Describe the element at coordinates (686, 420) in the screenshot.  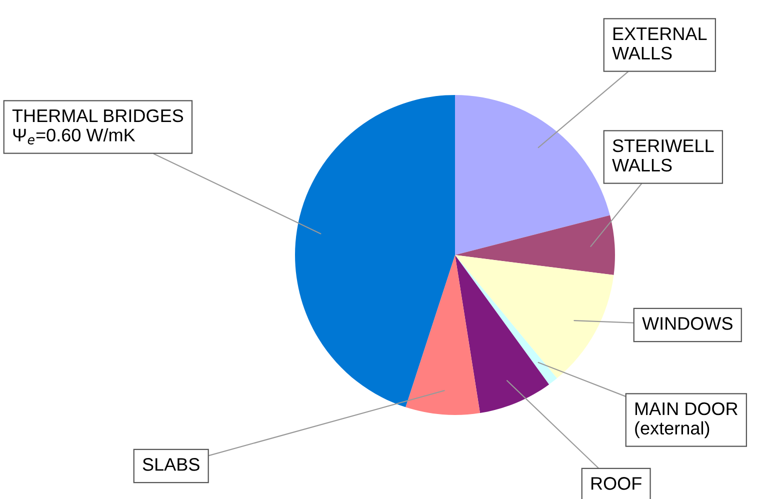
I see `slice-label: MAIN DOOR (external)` at that location.